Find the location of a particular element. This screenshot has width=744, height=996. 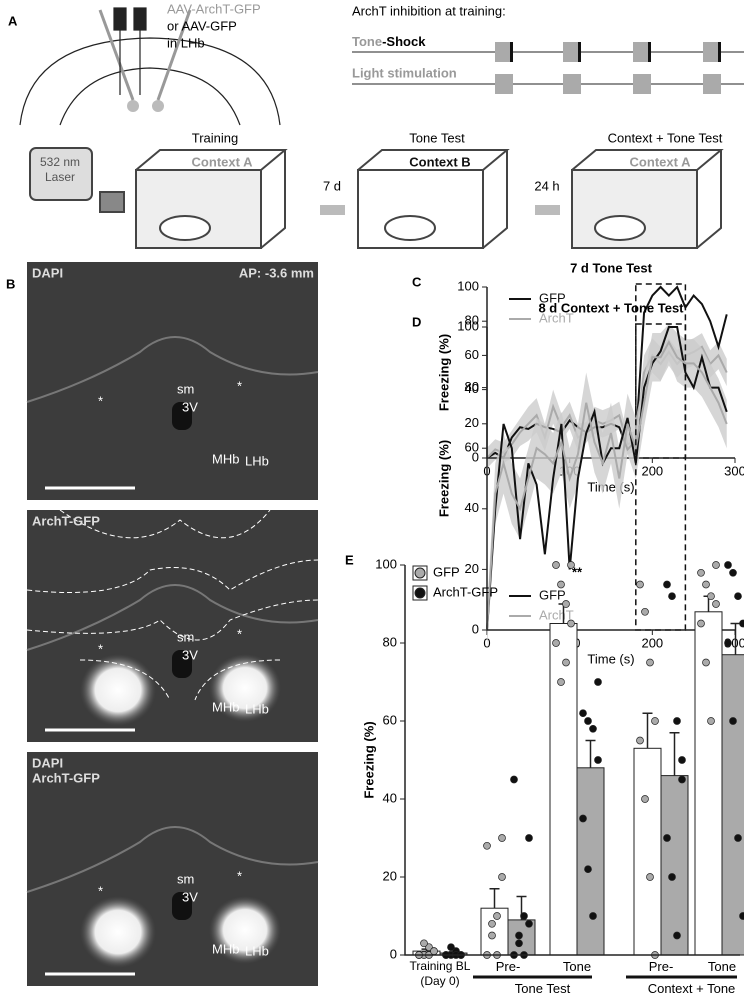

y-axis-label: Freezing (%) is located at coordinates (443, 372).